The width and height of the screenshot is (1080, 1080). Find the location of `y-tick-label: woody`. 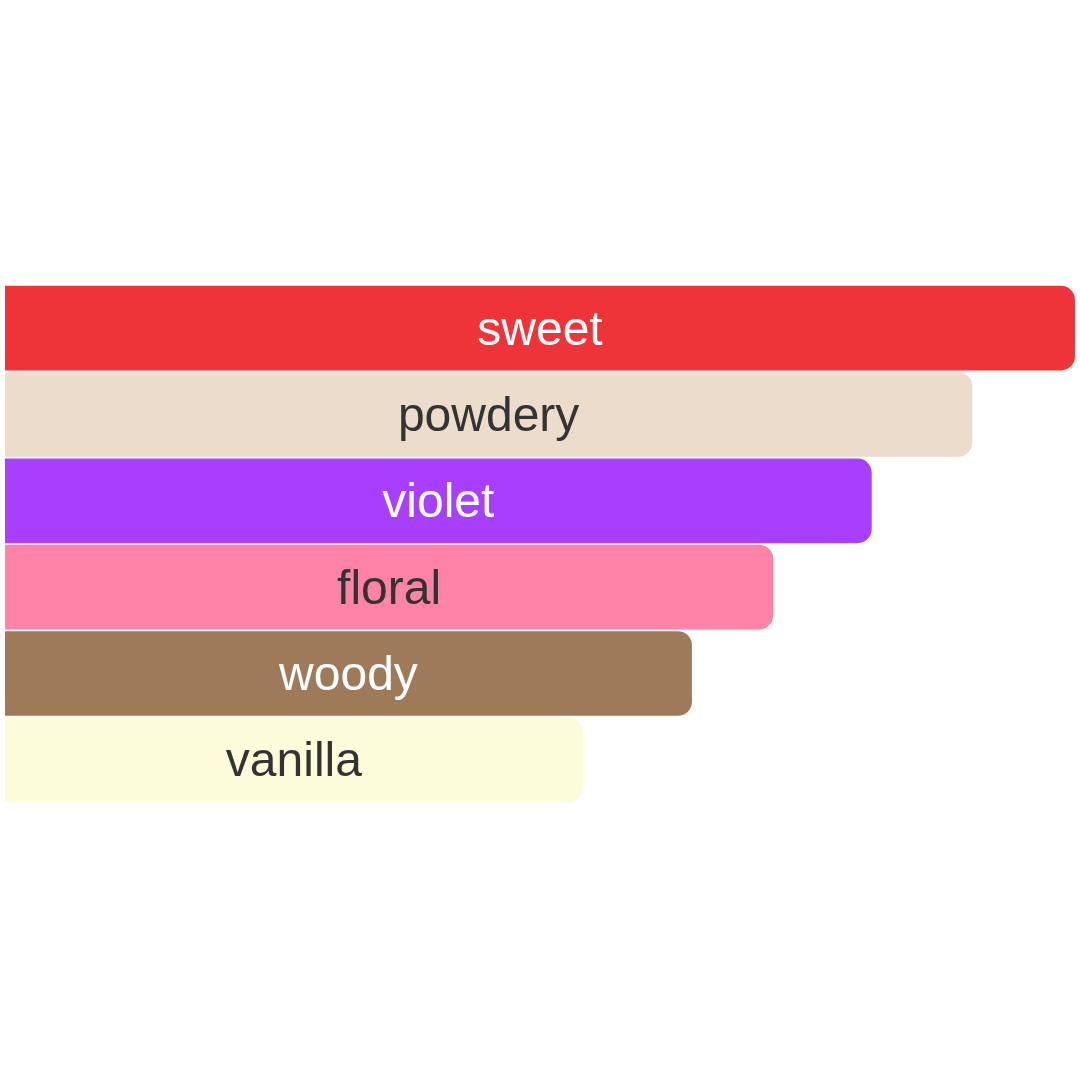

y-tick-label: woody is located at coordinates (348, 673).